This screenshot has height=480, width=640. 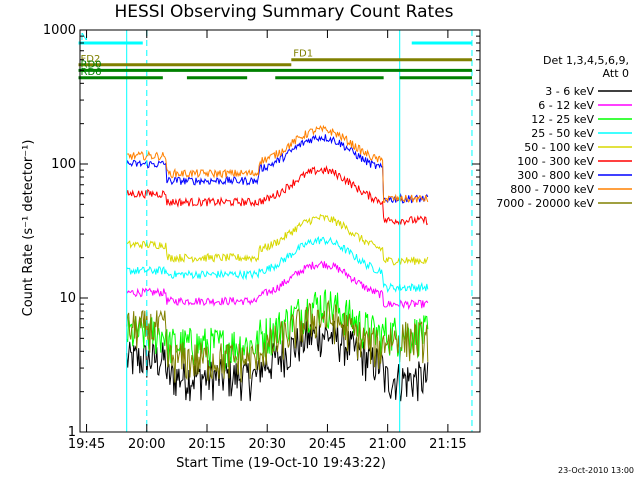 I want to click on legend-label-1: 6 - 12 keV, so click(x=566, y=105).